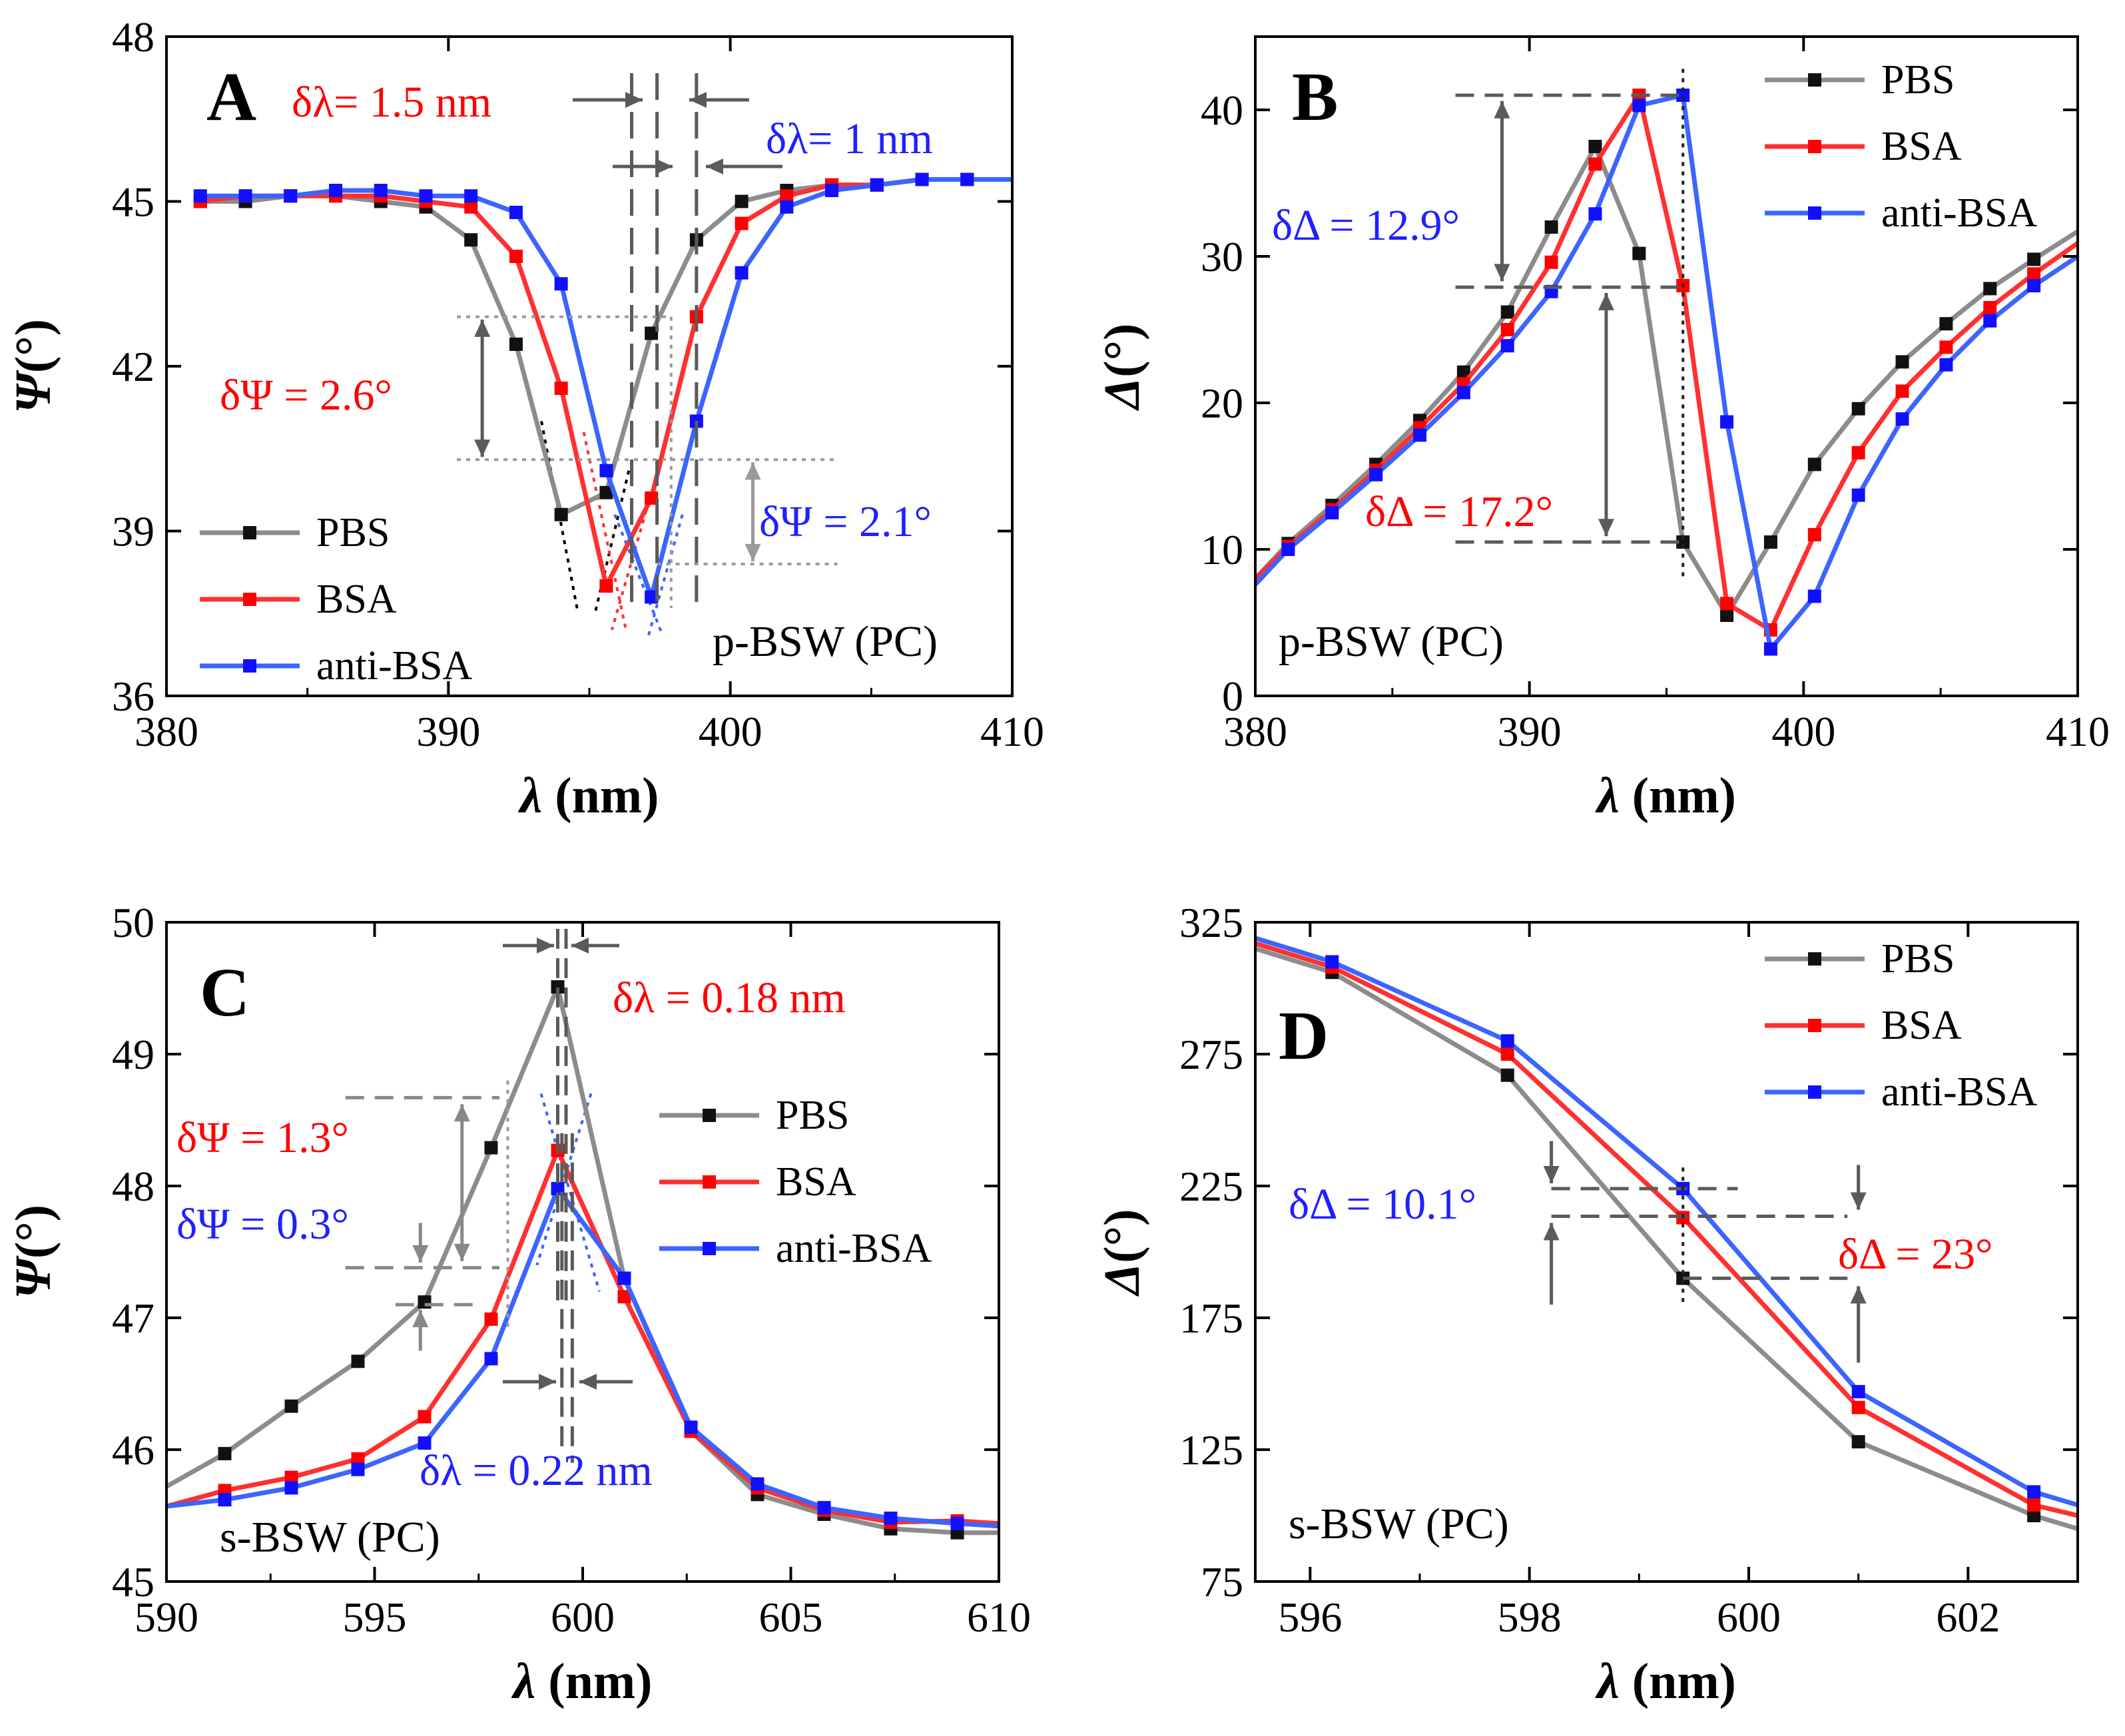  What do you see at coordinates (1968, 1617) in the screenshot?
I see `x-tick-label: 602` at bounding box center [1968, 1617].